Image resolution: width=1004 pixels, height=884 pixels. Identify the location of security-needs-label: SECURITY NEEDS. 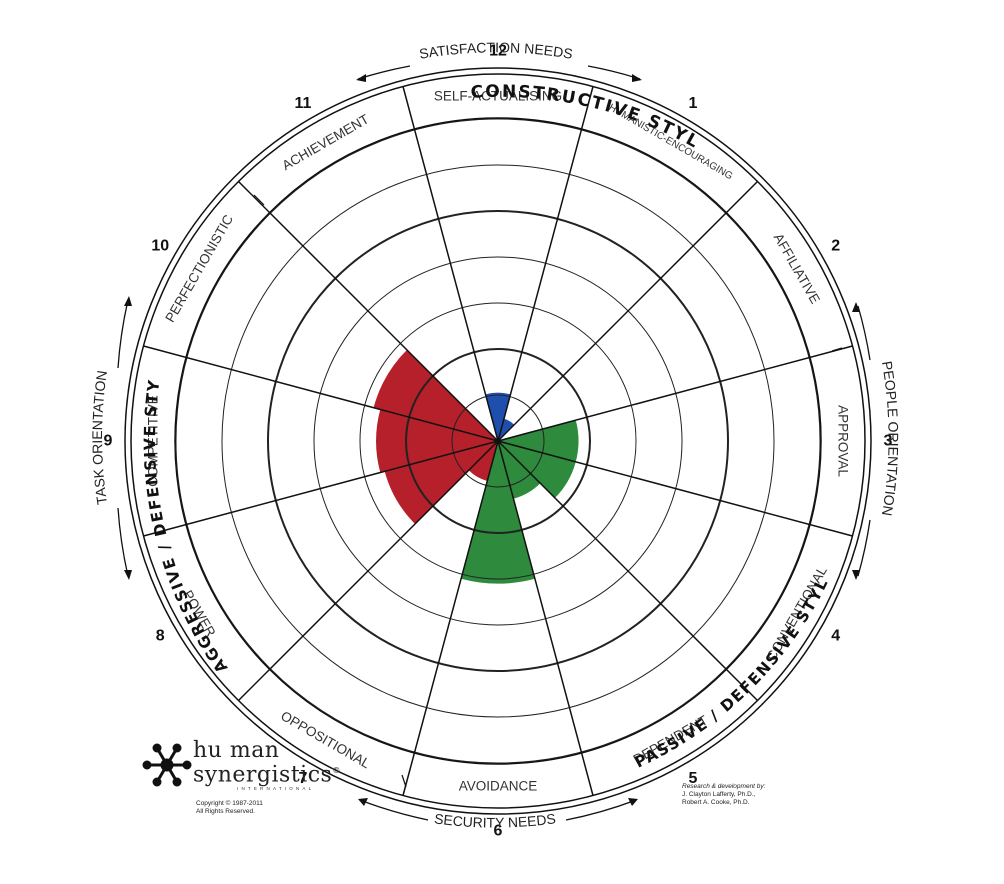
(494, 820).